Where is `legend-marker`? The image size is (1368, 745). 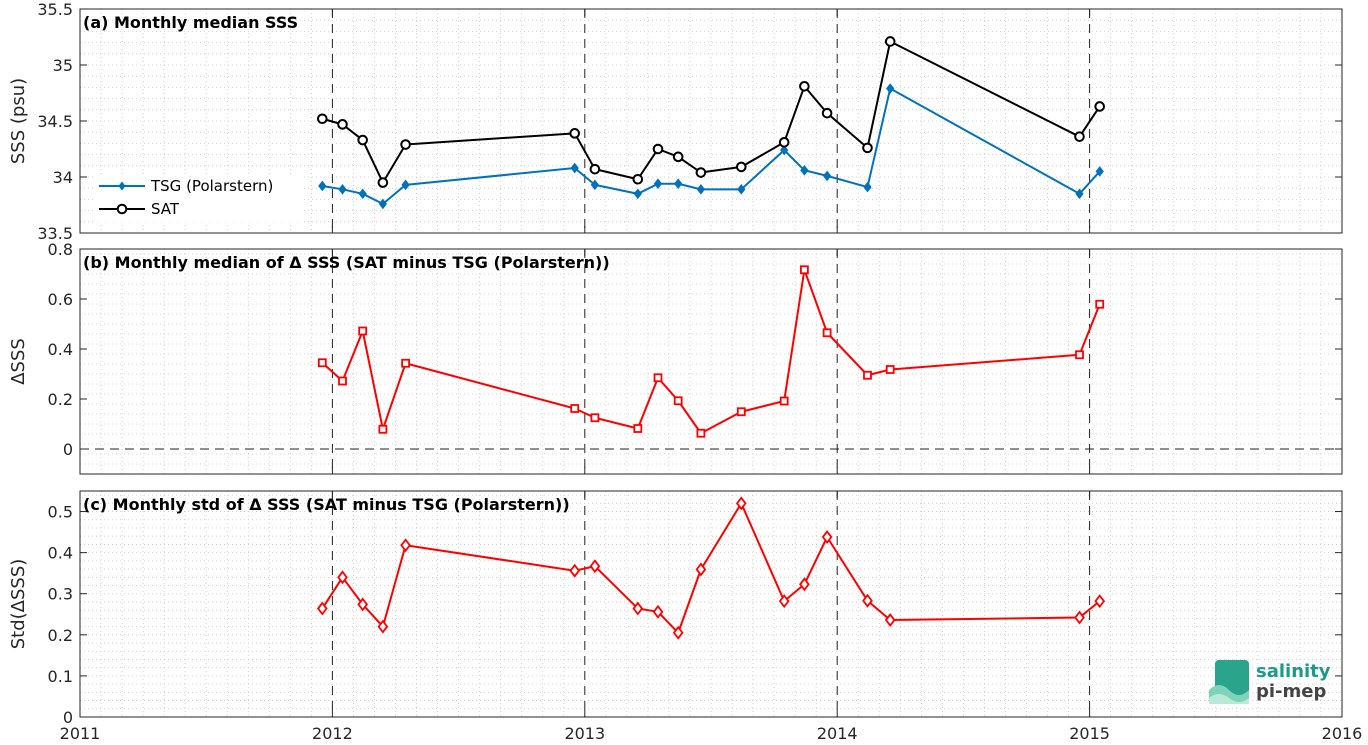 legend-marker is located at coordinates (122, 209).